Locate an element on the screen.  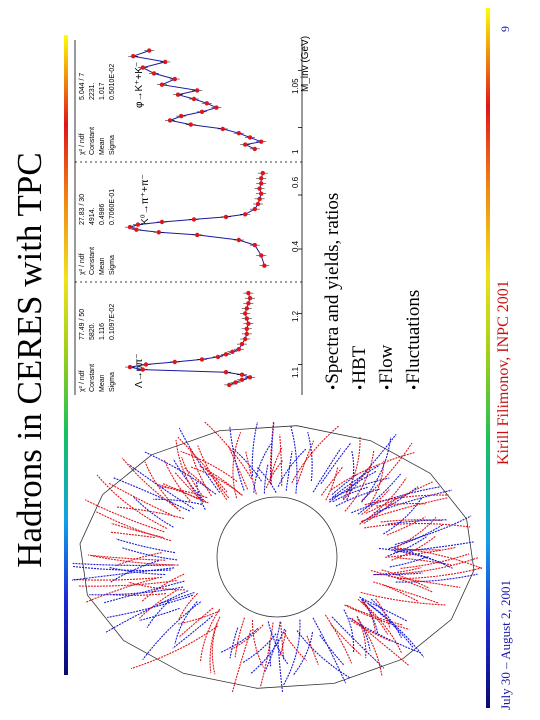
x-tick-label: 1.2 is located at coordinates (295, 316).